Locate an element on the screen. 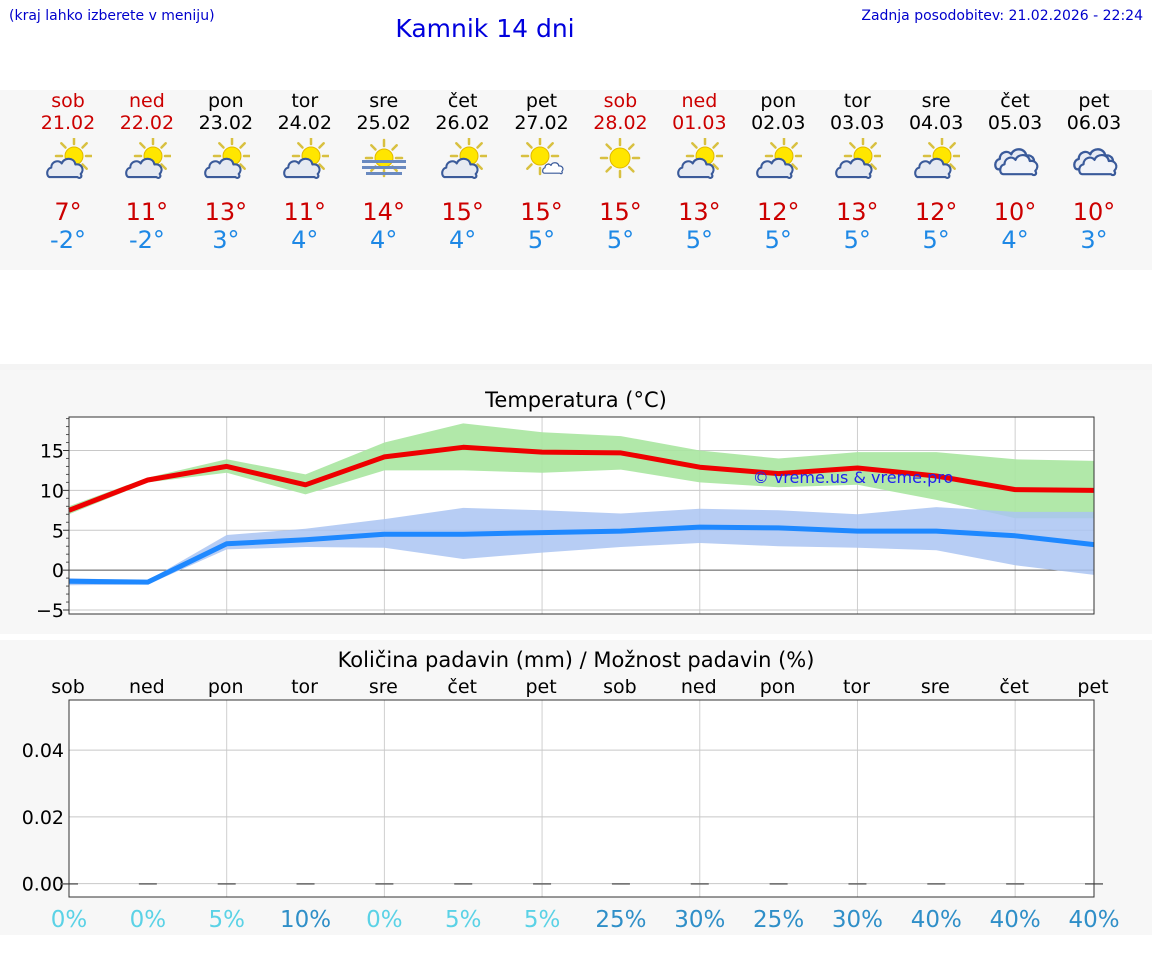 Image resolution: width=1152 pixels, height=975 pixels. y-tick-label: 0.04 is located at coordinates (43, 751).